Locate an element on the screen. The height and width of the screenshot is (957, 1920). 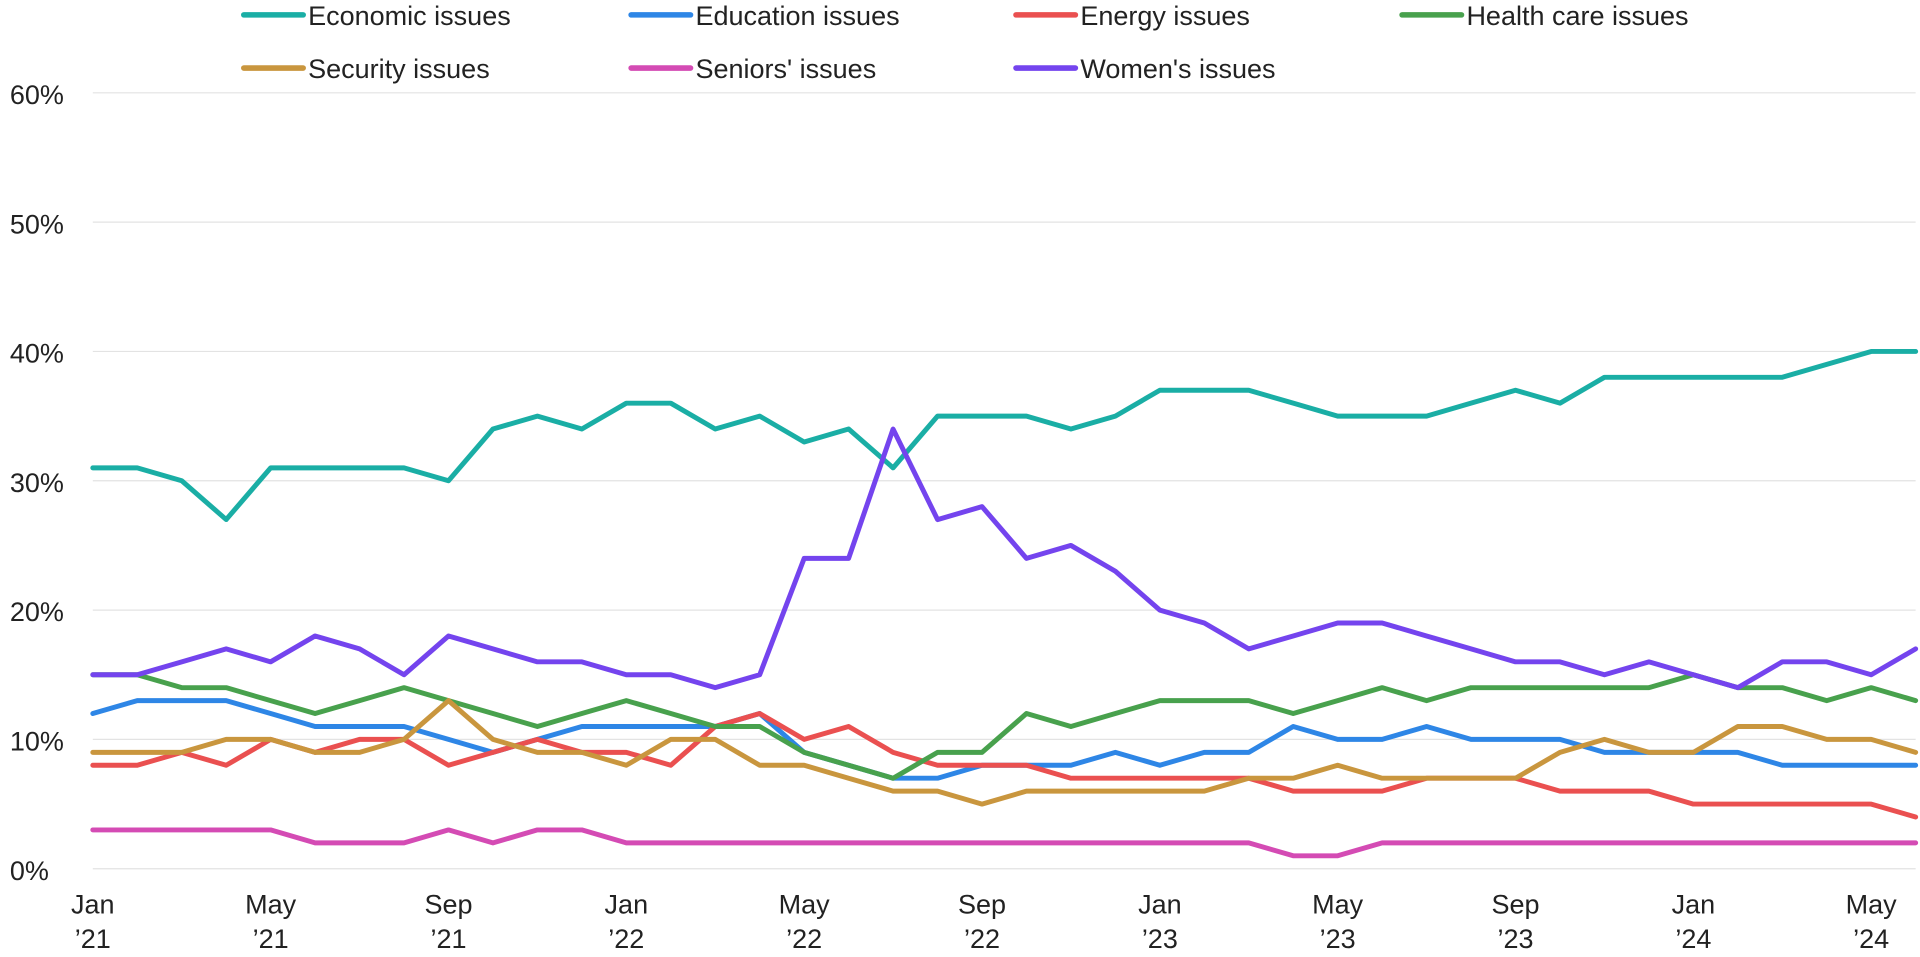
legend-item: Seniors' issues is located at coordinates (752, 69).